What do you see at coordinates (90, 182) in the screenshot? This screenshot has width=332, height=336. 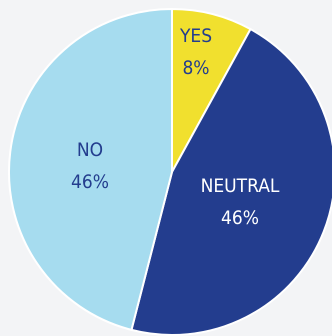 I see `slice-value-no: 46%` at bounding box center [90, 182].